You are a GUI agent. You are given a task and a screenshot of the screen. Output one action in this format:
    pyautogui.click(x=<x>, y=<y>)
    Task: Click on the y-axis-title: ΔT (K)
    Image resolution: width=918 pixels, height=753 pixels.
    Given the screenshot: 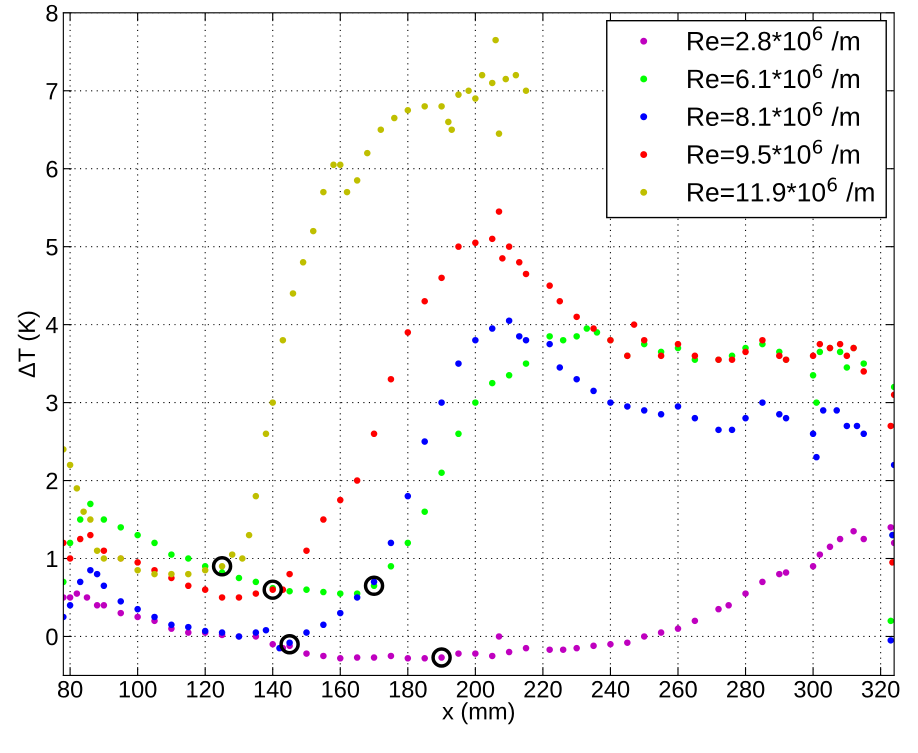 What is the action you would take?
    pyautogui.click(x=29, y=345)
    